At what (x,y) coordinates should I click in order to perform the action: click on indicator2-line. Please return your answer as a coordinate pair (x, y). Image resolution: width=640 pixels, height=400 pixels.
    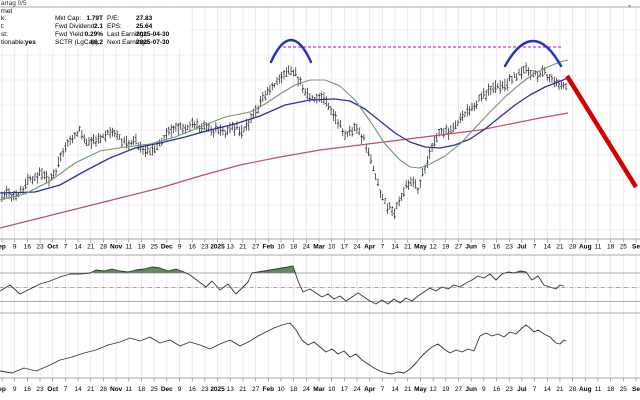
    Looking at the image, I should click on (283, 348).